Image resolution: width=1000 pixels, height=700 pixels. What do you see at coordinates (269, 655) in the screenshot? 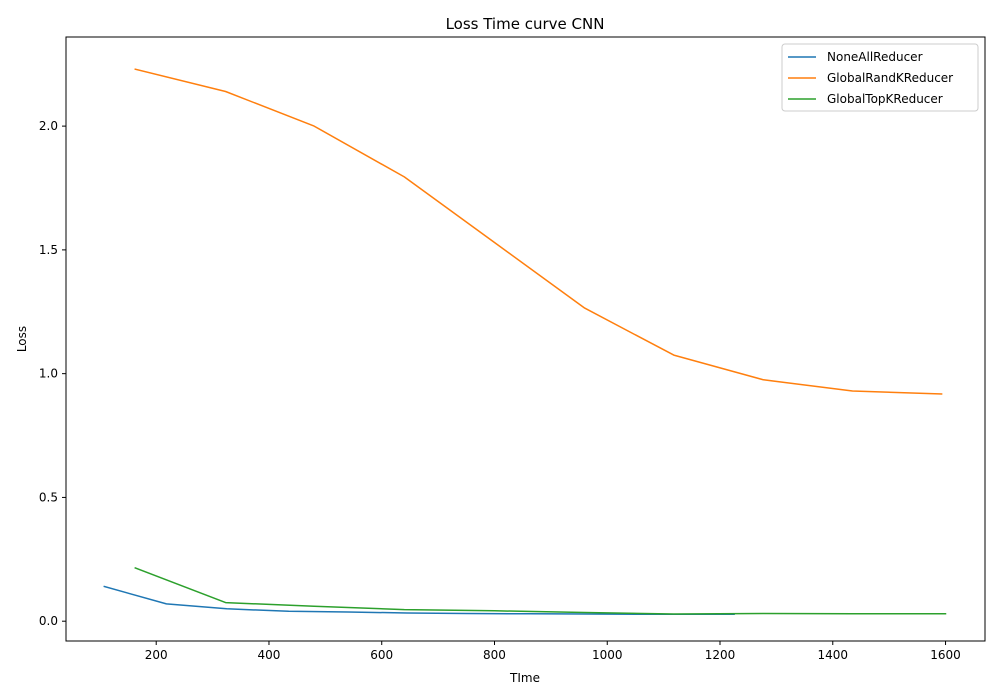
I see `x-tick-label: 400` at bounding box center [269, 655].